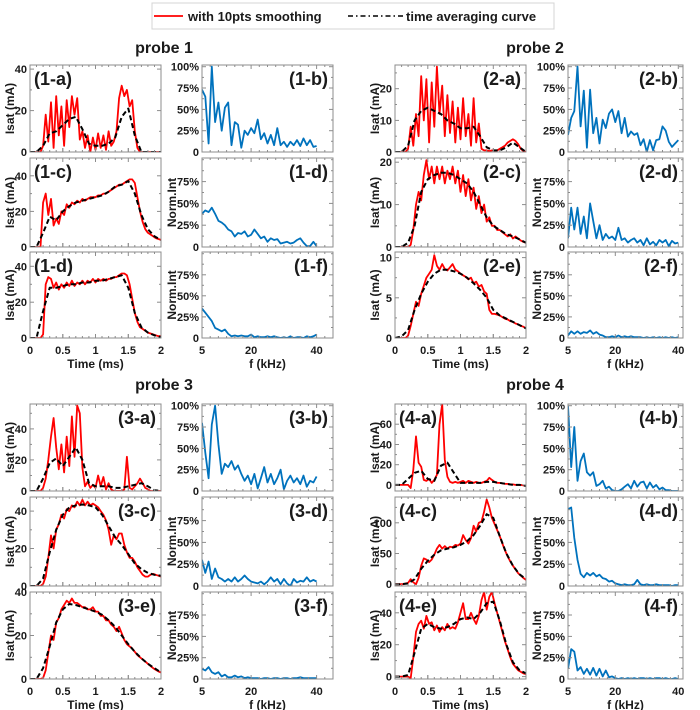 Image resolution: width=700 pixels, height=710 pixels. I want to click on x-tick-label: 20, so click(251, 692).